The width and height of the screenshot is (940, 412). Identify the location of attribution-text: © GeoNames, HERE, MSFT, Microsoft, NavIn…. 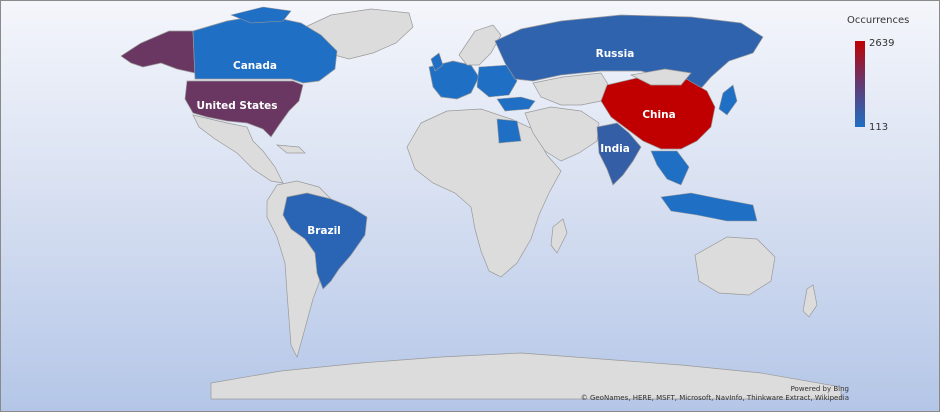
(714, 398).